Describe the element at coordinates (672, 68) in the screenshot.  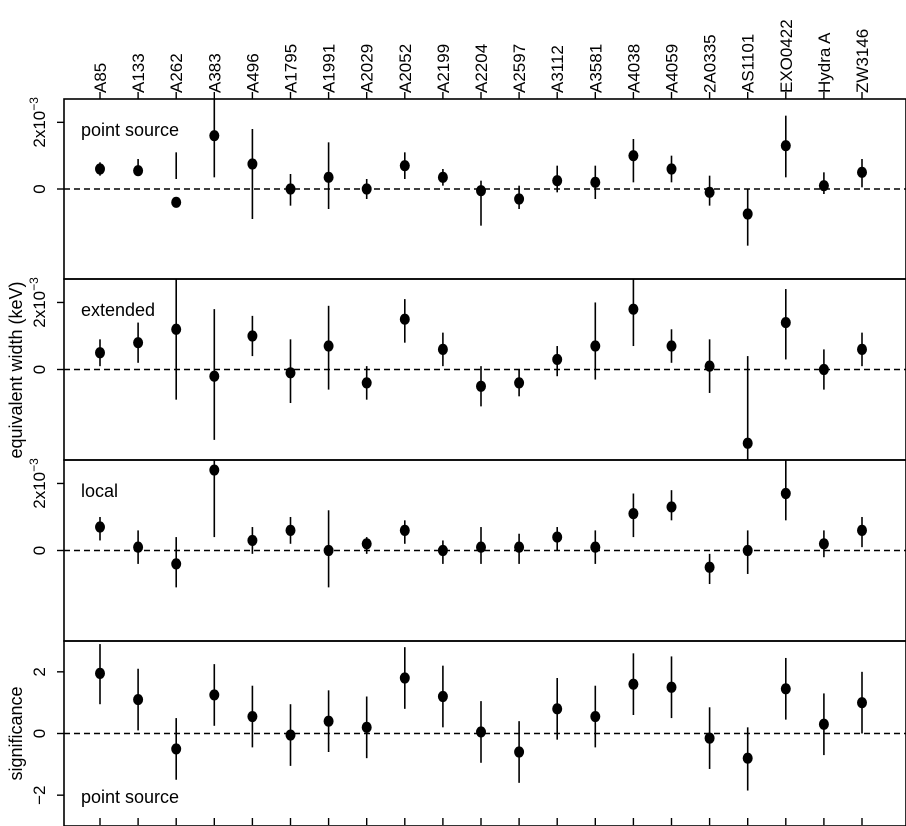
I see `category-label: A4059` at that location.